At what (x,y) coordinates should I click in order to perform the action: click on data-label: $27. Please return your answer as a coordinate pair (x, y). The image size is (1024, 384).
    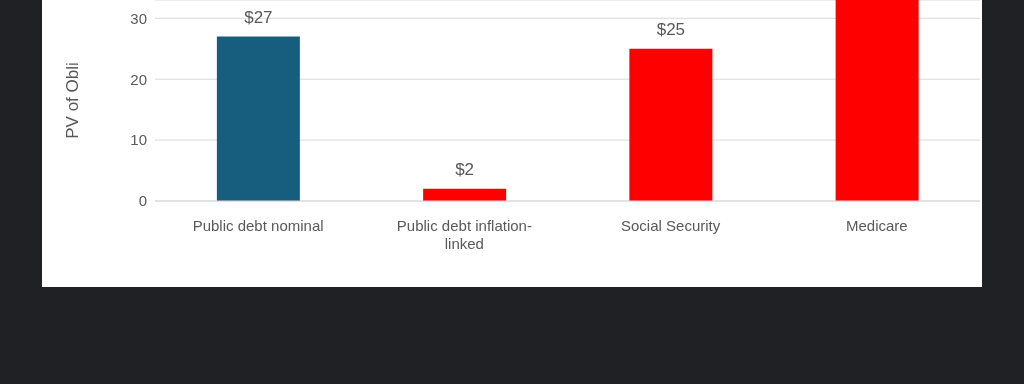
    Looking at the image, I should click on (258, 17).